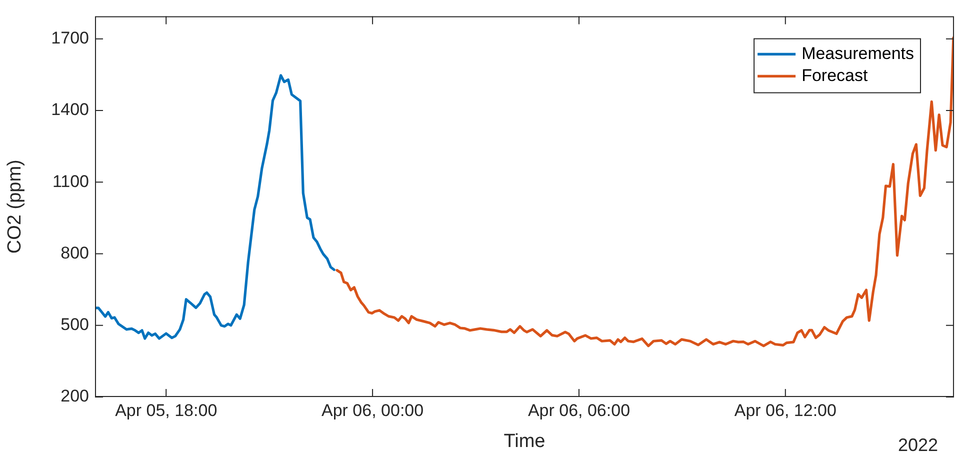 This screenshot has width=955, height=457. I want to click on y-tick-label: 1100, so click(70, 181).